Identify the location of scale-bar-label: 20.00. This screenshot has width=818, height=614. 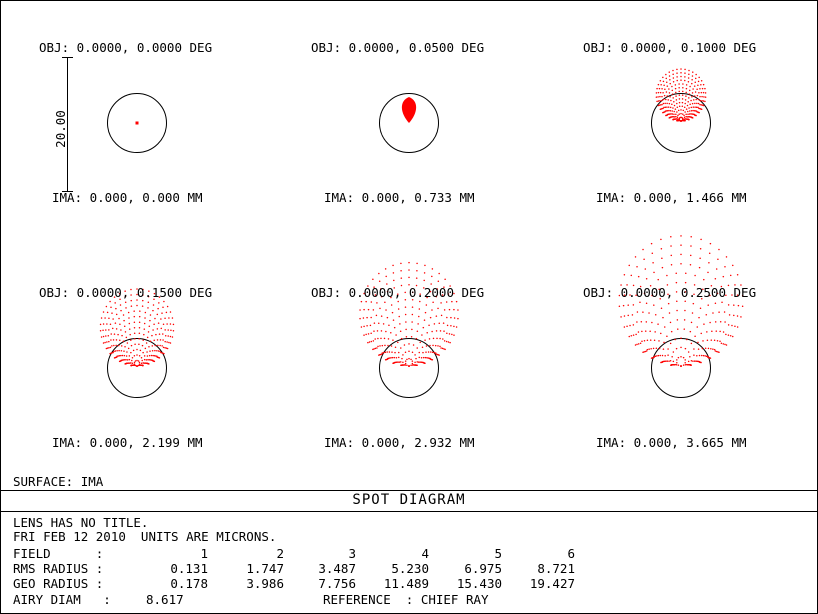
(60, 129).